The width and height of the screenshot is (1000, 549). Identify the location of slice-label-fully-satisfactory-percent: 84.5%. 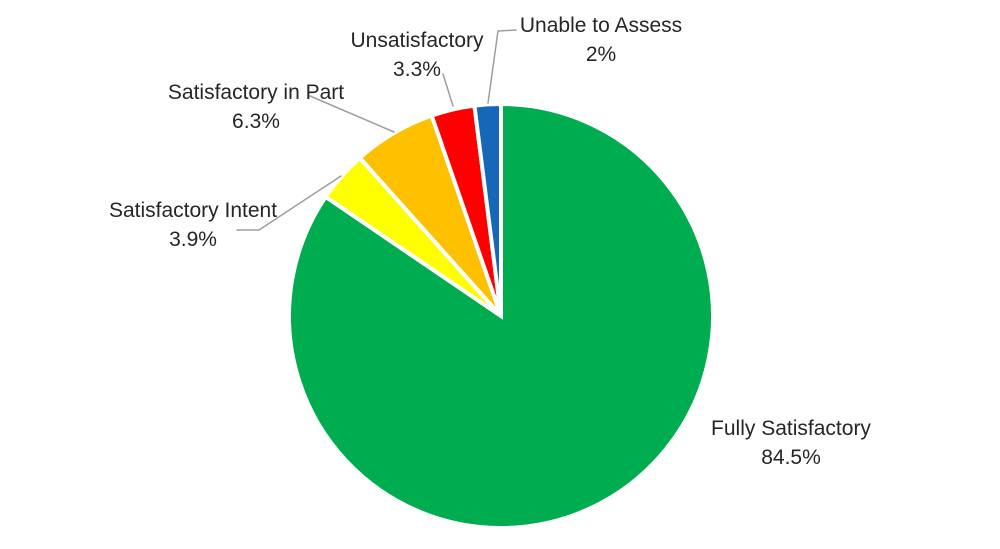
(791, 457).